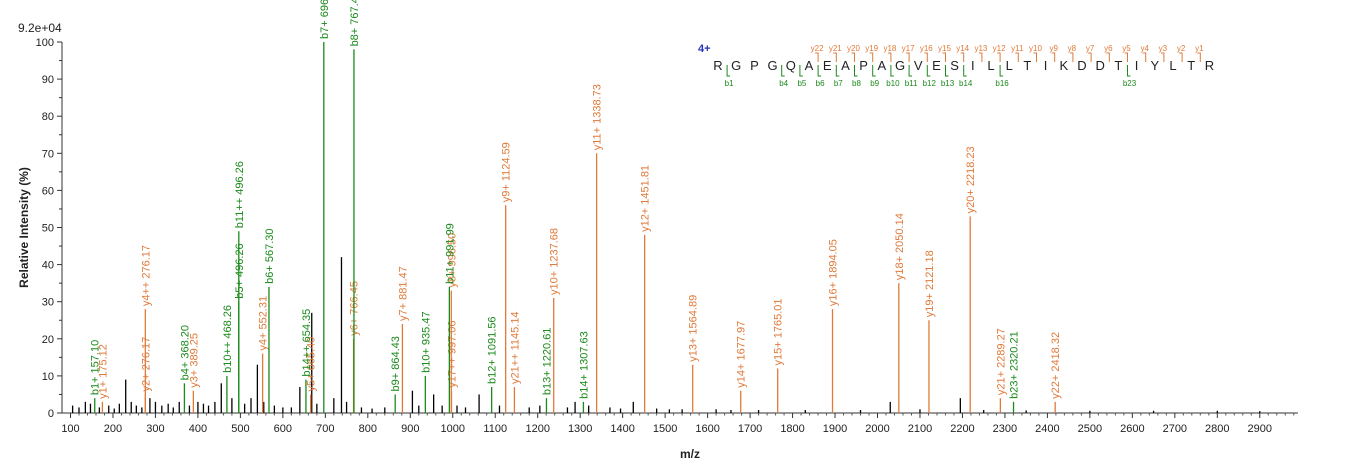 Image resolution: width=1362 pixels, height=473 pixels. I want to click on b-ion-label: b9, so click(874, 83).